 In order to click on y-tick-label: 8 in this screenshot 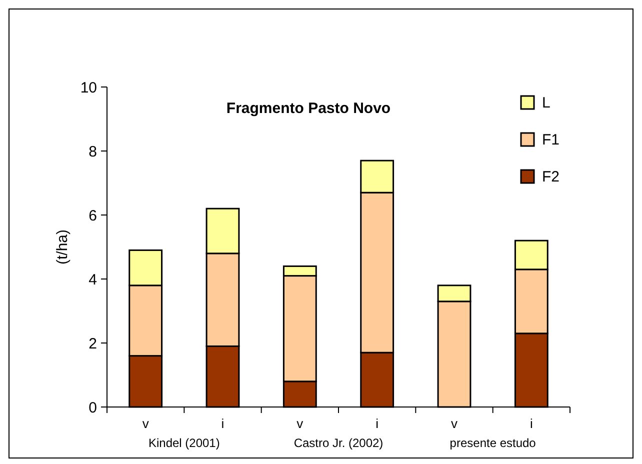, I will do `click(92, 151)`.